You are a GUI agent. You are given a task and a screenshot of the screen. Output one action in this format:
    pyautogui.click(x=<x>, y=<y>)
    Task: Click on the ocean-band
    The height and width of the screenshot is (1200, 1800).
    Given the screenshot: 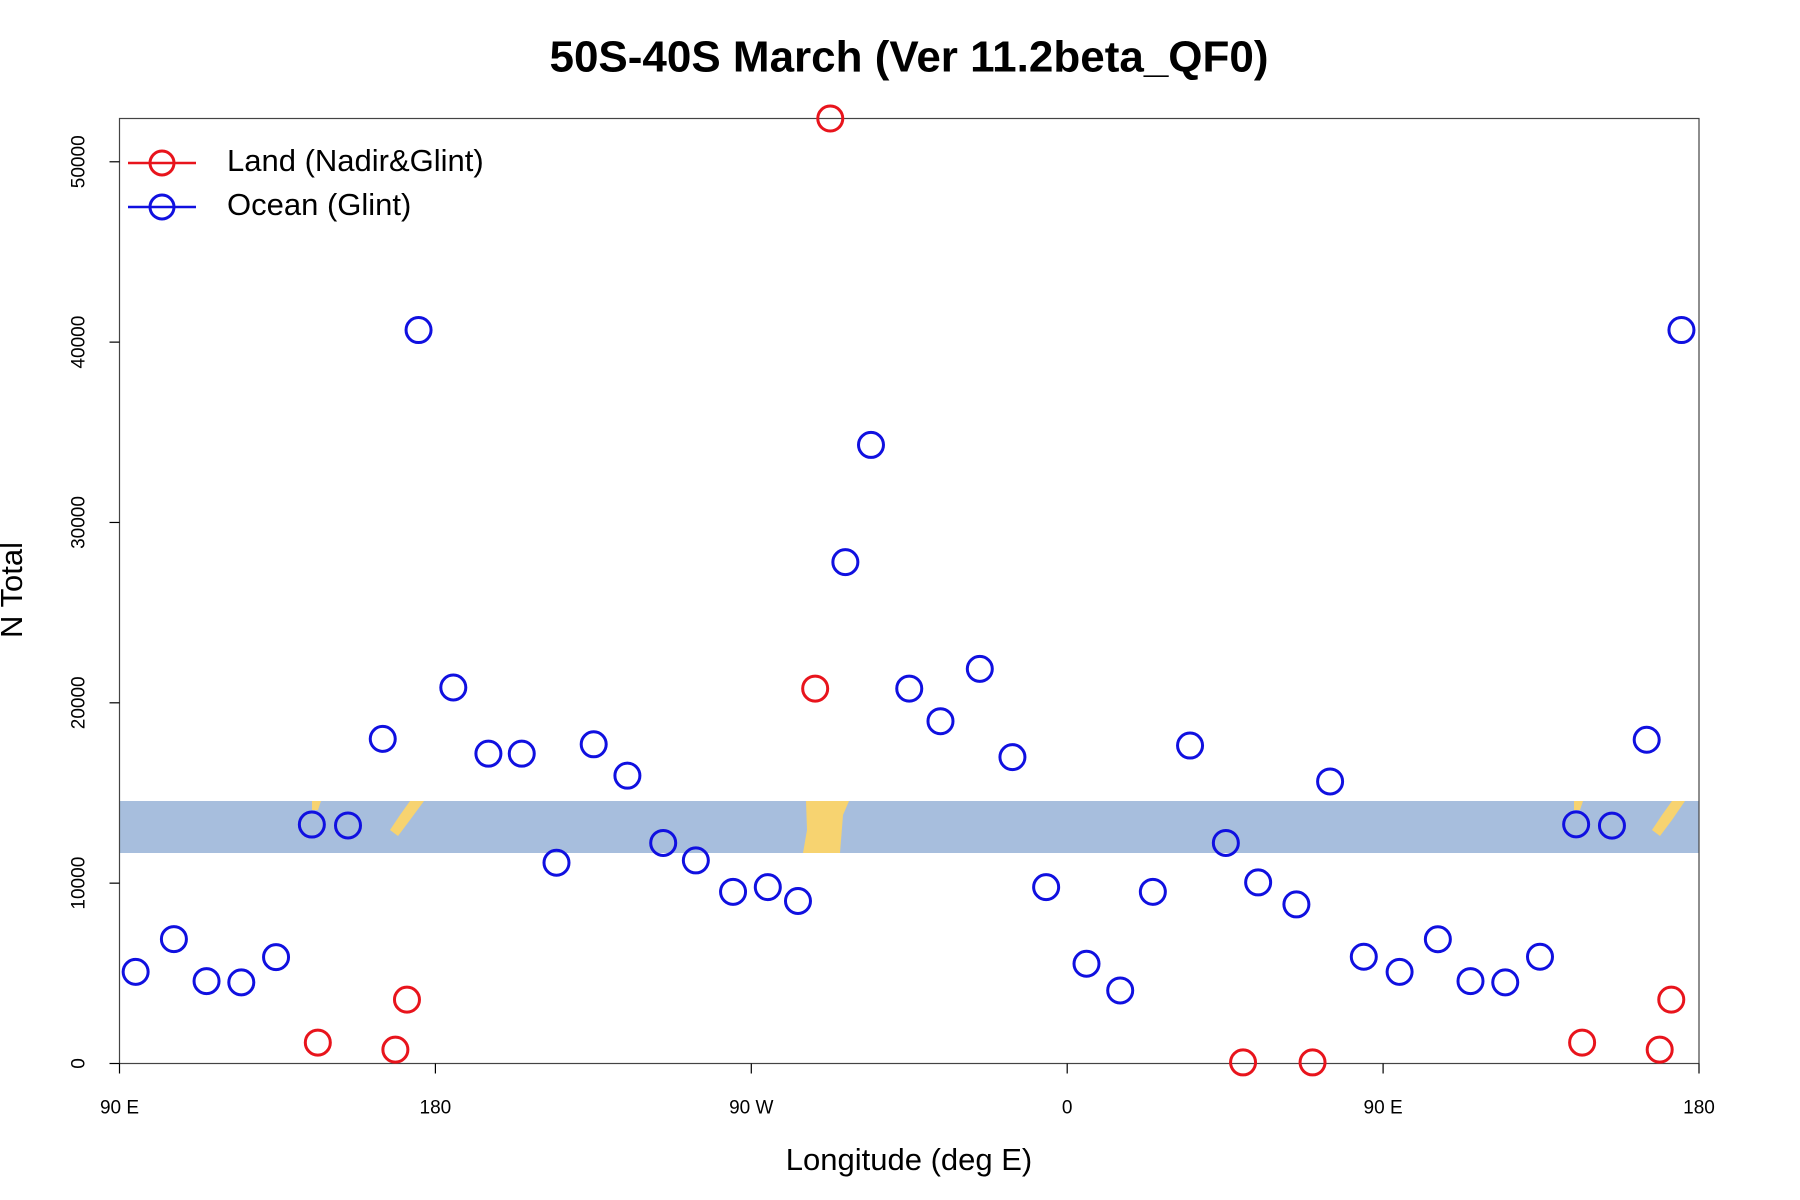 What is the action you would take?
    pyautogui.click(x=909, y=827)
    